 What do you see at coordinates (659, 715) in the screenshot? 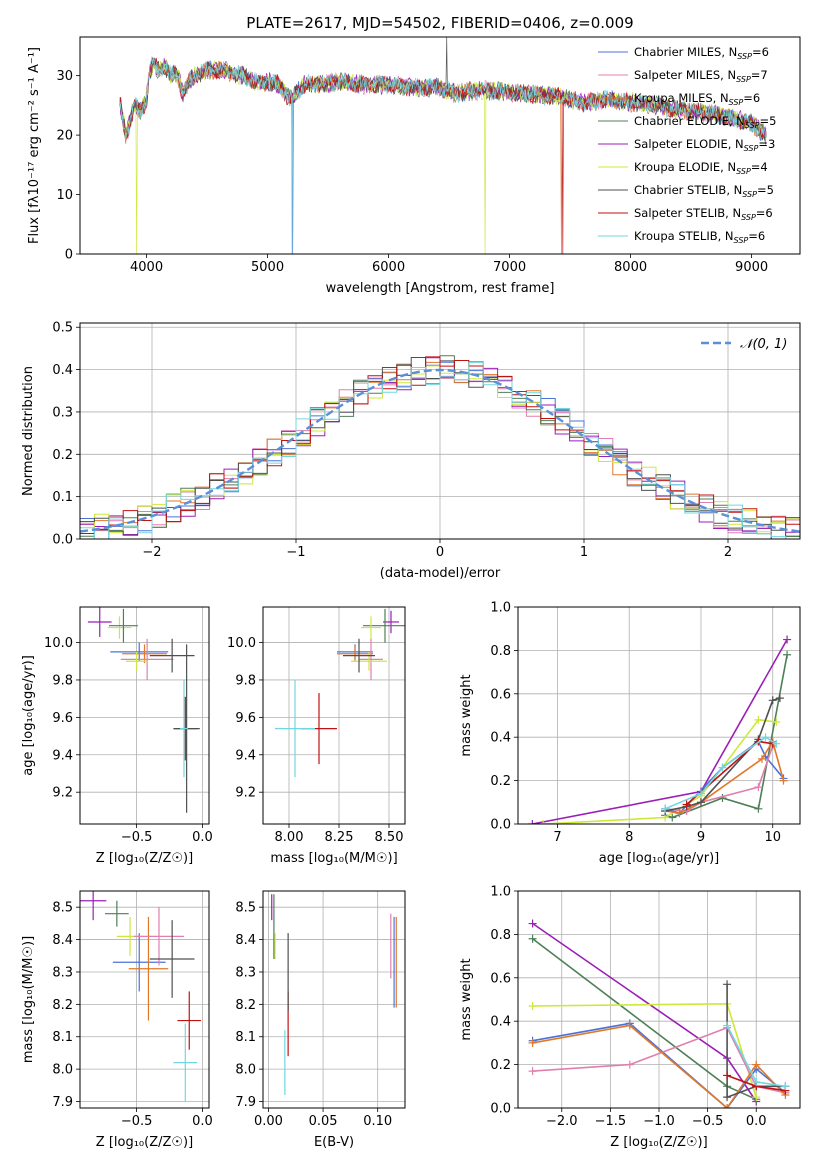
I see `mass_weight_vs_age-frame` at bounding box center [659, 715].